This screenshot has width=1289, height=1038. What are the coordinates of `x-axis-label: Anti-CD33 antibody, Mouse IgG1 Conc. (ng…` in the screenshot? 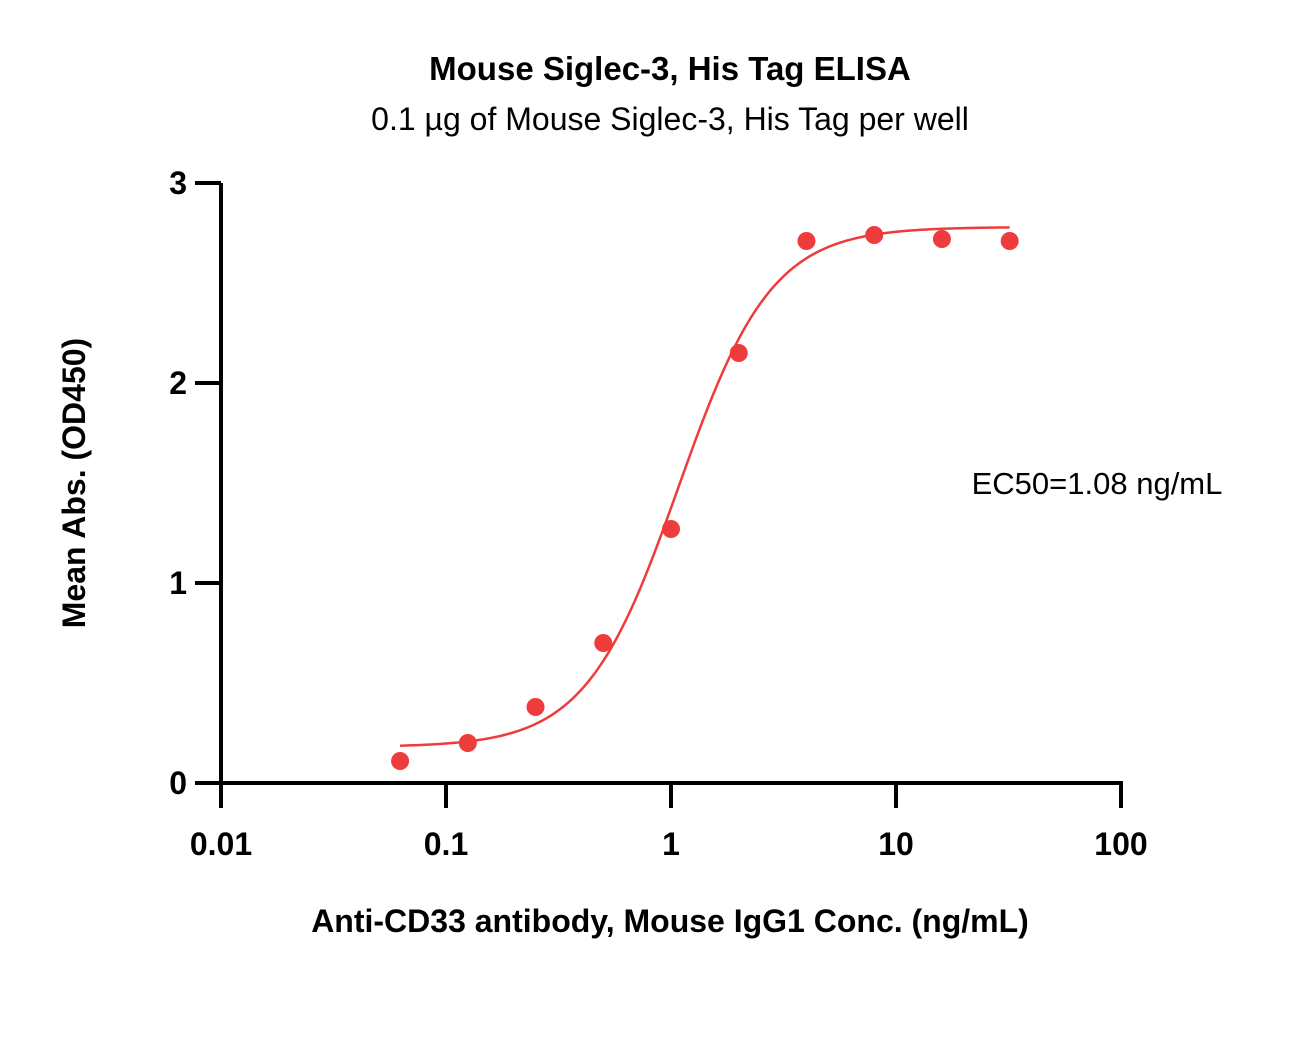 It's located at (670, 921).